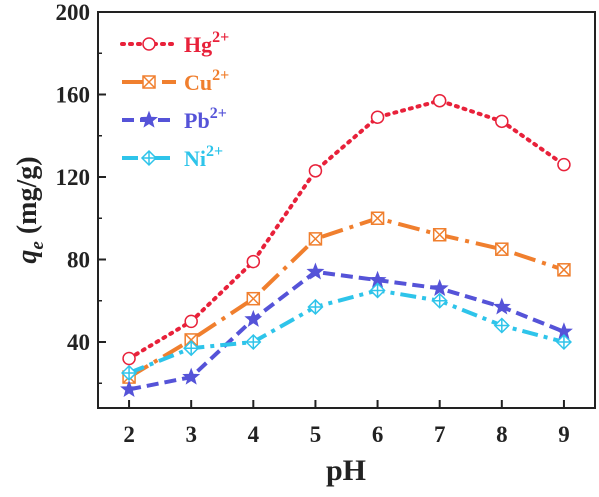  Describe the element at coordinates (129, 434) in the screenshot. I see `x-tick-label-2: 2` at that location.